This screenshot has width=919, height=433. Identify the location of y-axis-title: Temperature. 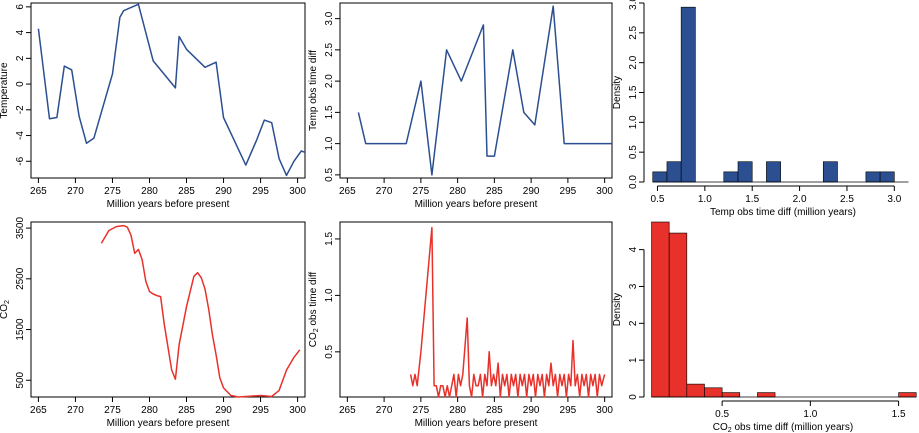
(5, 90).